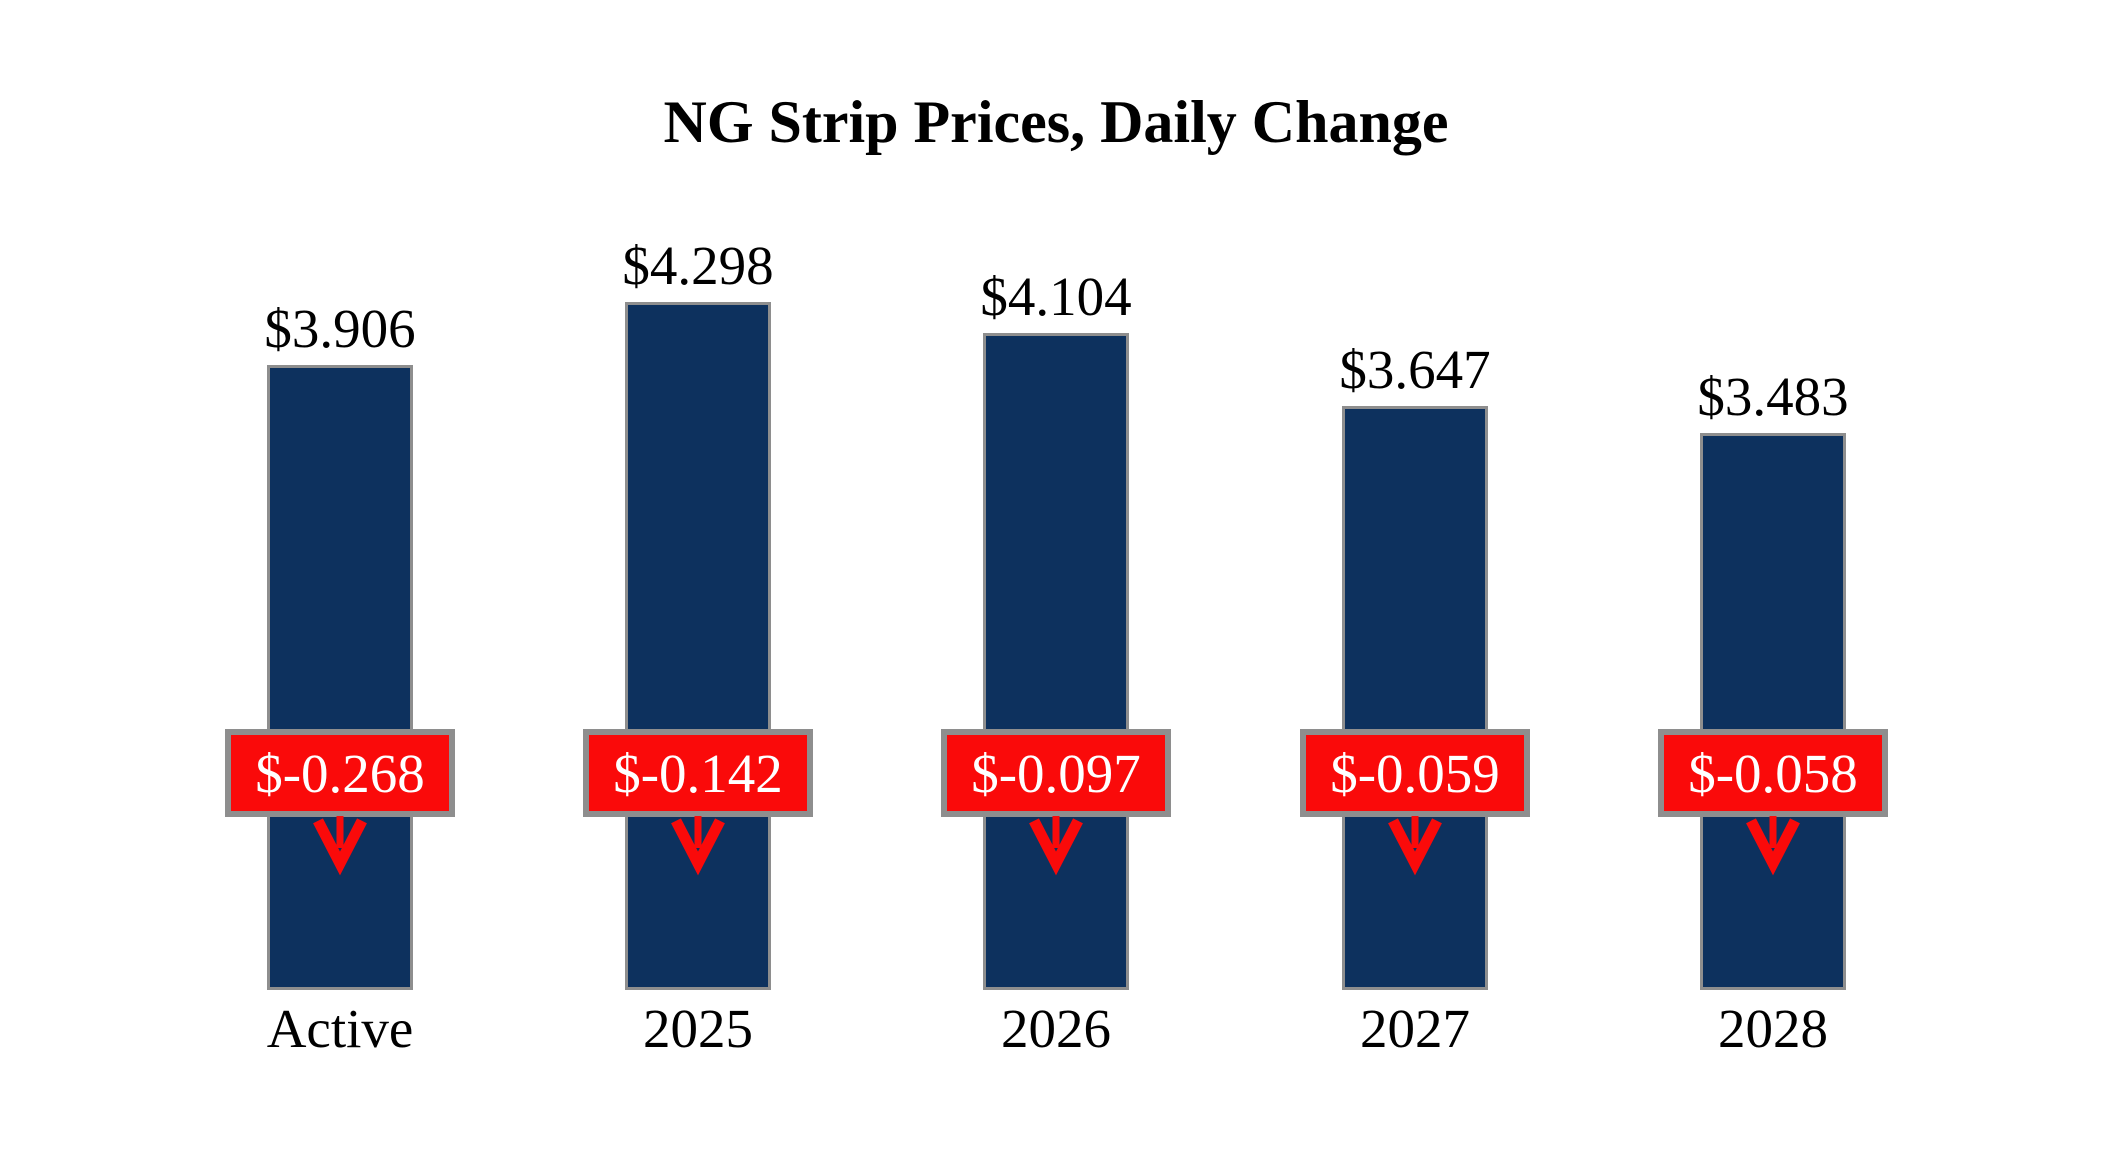 This screenshot has height=1152, width=2112. What do you see at coordinates (340, 328) in the screenshot?
I see `bar-value-label: $3.906` at bounding box center [340, 328].